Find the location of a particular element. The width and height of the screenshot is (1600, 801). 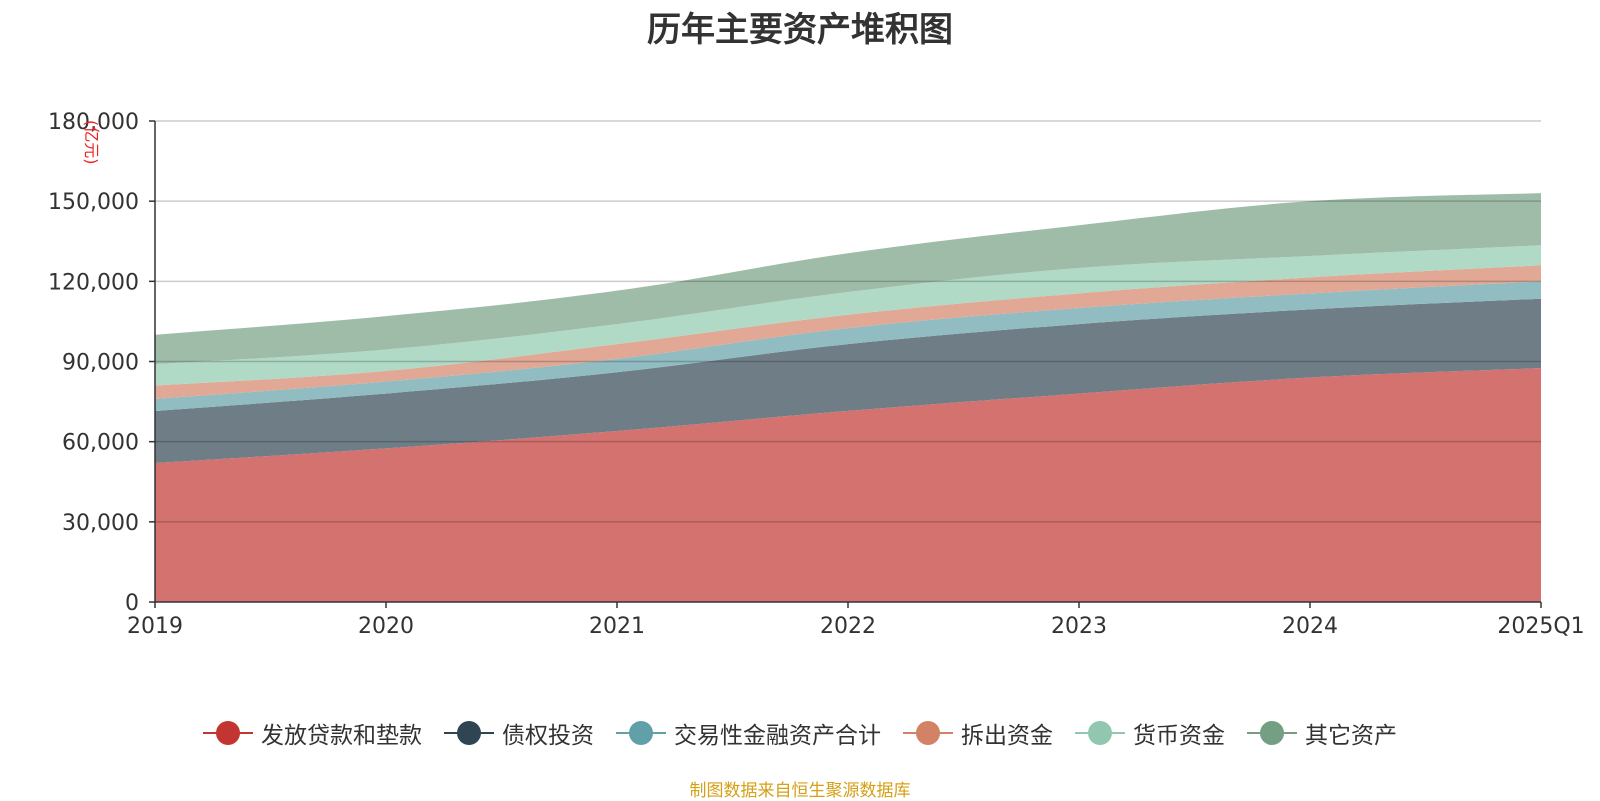

y-tick-label: 90,000 is located at coordinates (100, 363).